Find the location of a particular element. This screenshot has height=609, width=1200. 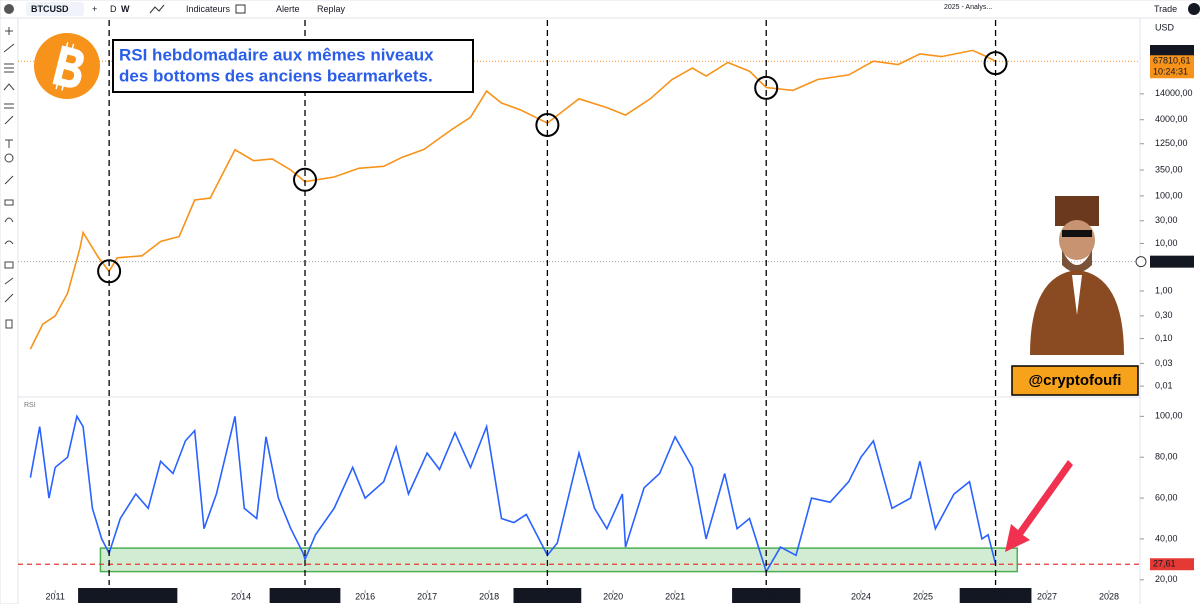

y-tick-label: 0,03 is located at coordinates (1164, 363).